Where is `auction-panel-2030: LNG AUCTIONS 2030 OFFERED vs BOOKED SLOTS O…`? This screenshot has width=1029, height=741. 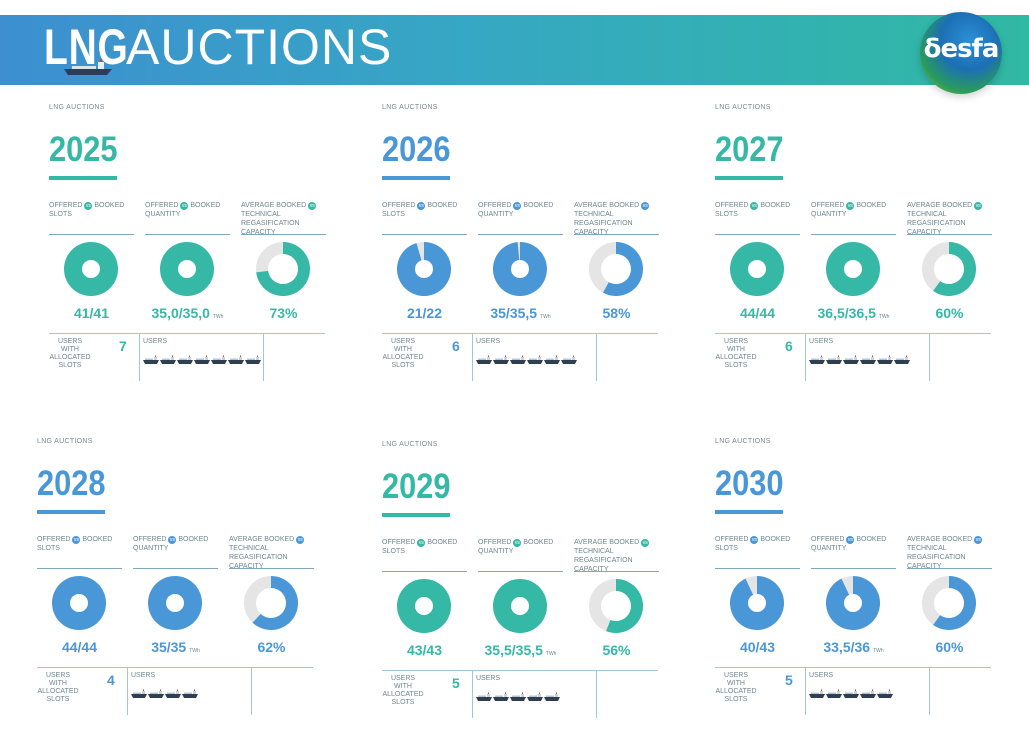
auction-panel-2030: LNG AUCTIONS 2030 OFFERED vs BOOKED SLOTS O… is located at coordinates (860, 588).